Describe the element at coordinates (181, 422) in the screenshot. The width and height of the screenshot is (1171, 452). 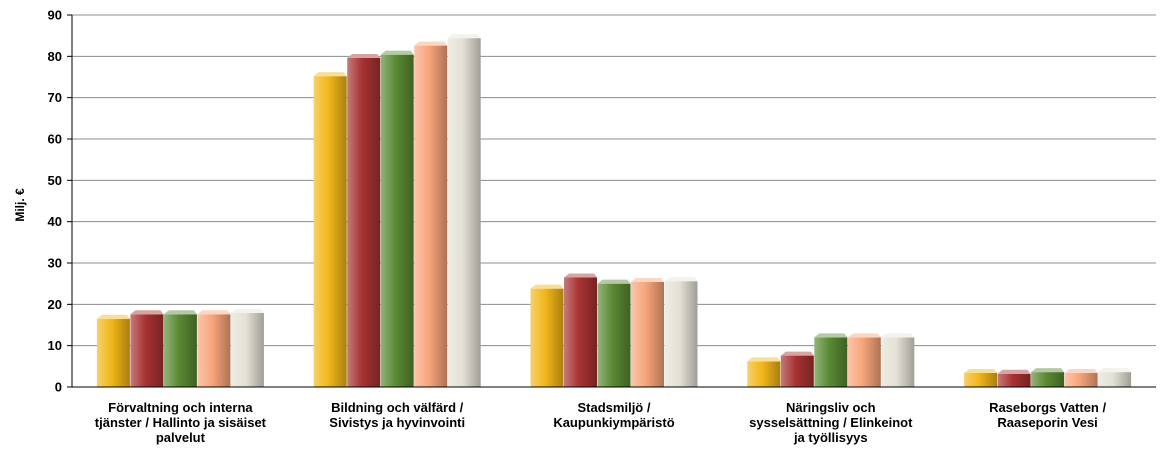
I see `x-category-label-line: tjänster / Hallinto ja sisäiset` at that location.